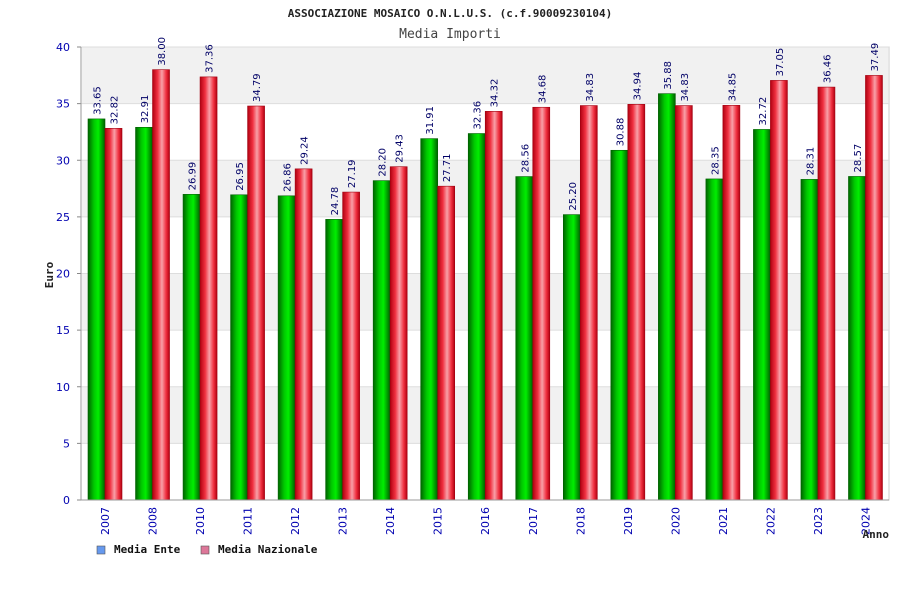  I want to click on data-label: 37.36, so click(210, 58).